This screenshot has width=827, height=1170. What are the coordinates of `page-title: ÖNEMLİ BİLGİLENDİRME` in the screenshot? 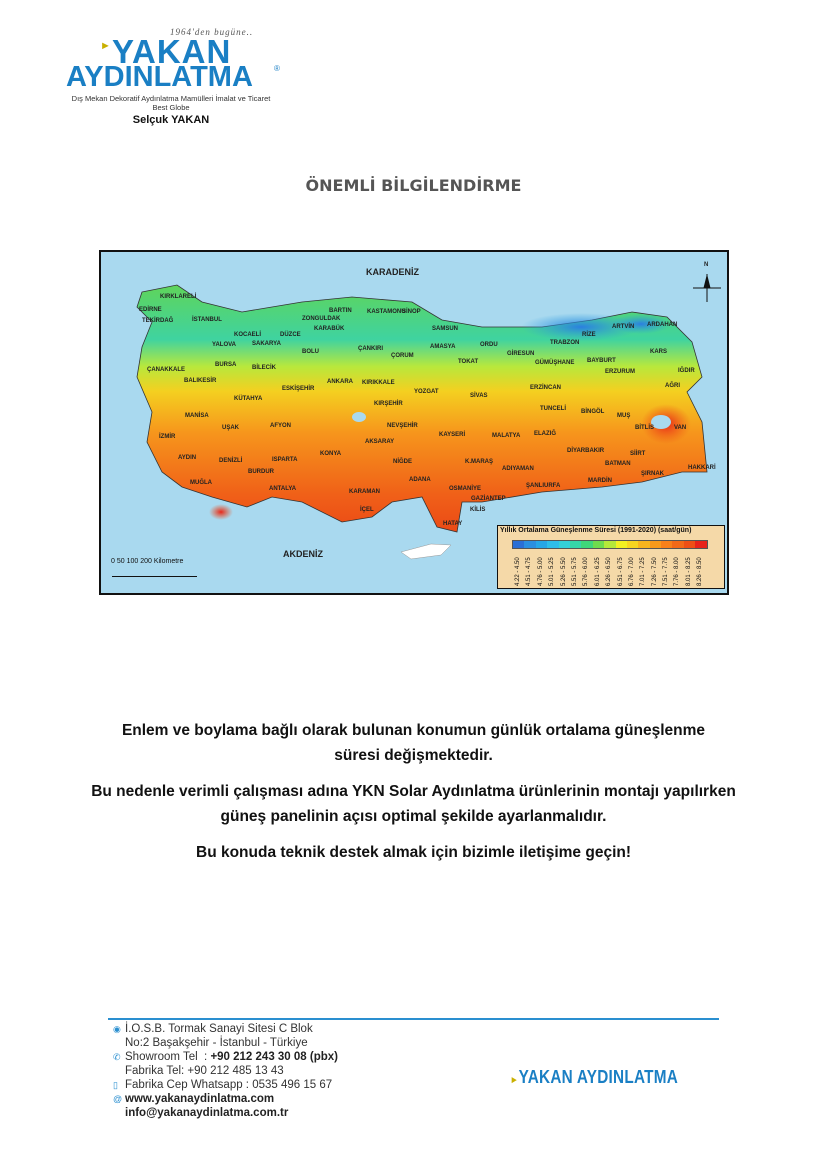 It's located at (413, 185).